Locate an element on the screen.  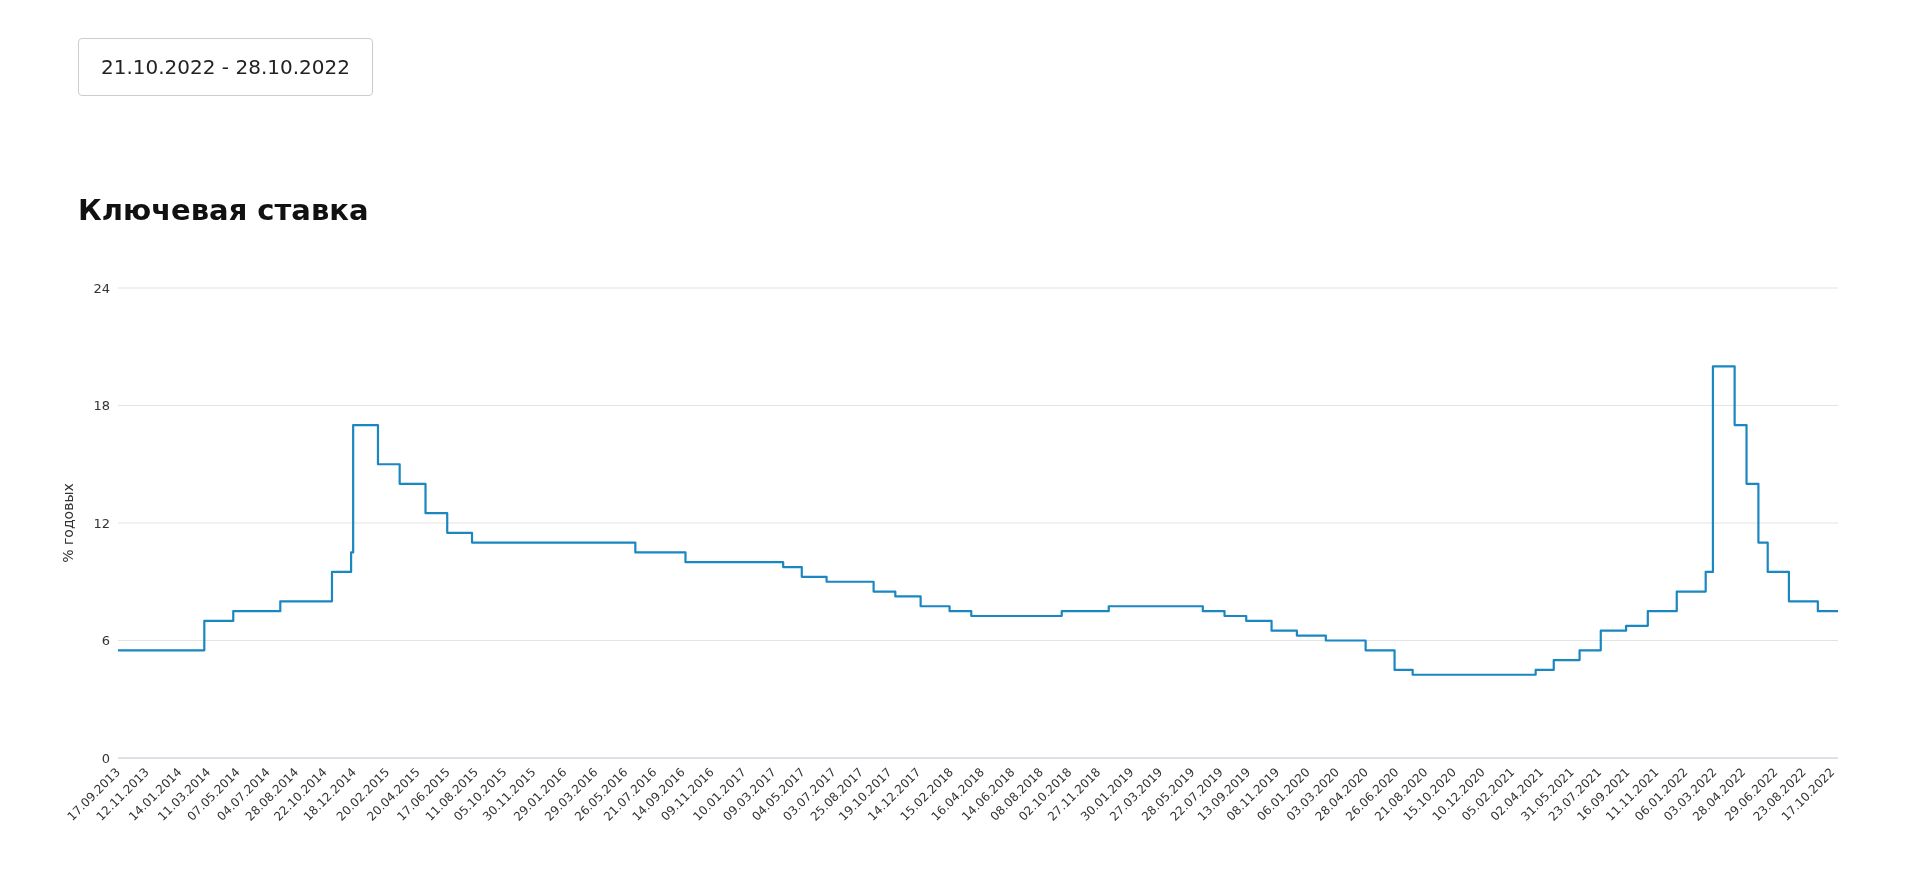
y-tick-label: 18 is located at coordinates (101, 406).